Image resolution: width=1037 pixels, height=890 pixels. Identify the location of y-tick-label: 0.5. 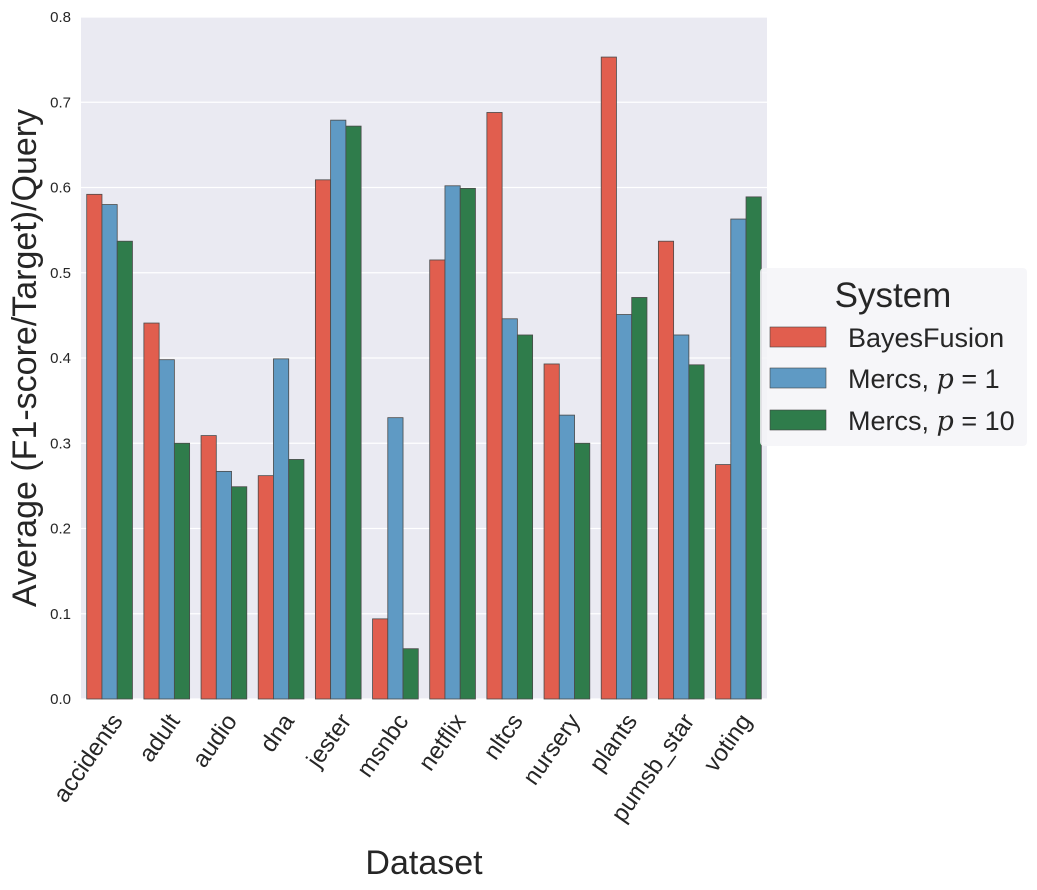
(60, 273).